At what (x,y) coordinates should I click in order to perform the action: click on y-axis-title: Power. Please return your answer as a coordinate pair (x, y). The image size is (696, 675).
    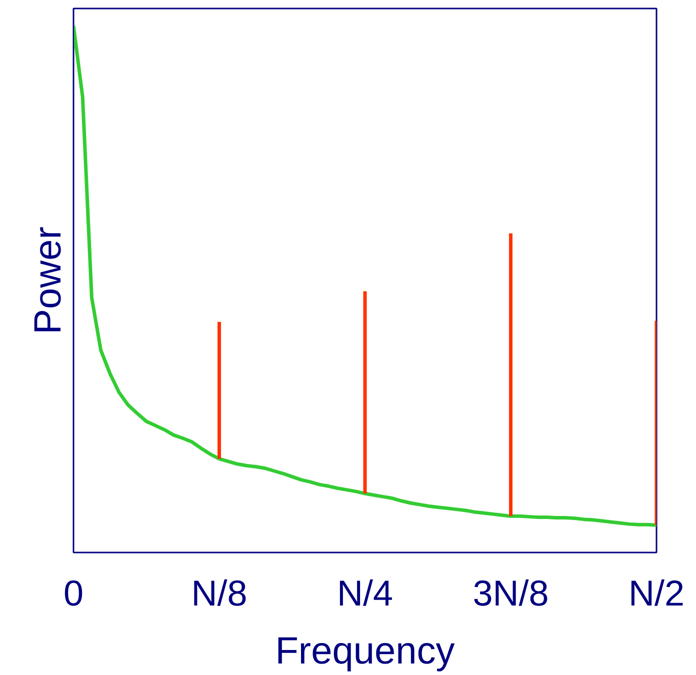
    Looking at the image, I should click on (49, 280).